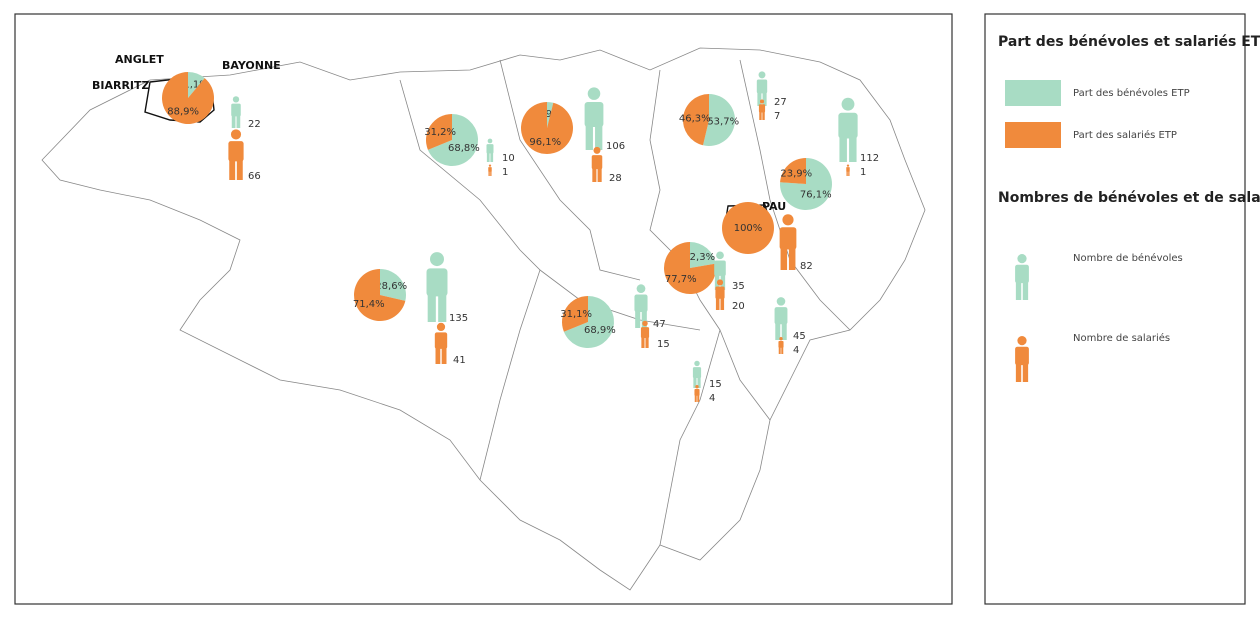 This screenshot has width=1260, height=620. I want to click on pie-label: 53,7%, so click(723, 122).